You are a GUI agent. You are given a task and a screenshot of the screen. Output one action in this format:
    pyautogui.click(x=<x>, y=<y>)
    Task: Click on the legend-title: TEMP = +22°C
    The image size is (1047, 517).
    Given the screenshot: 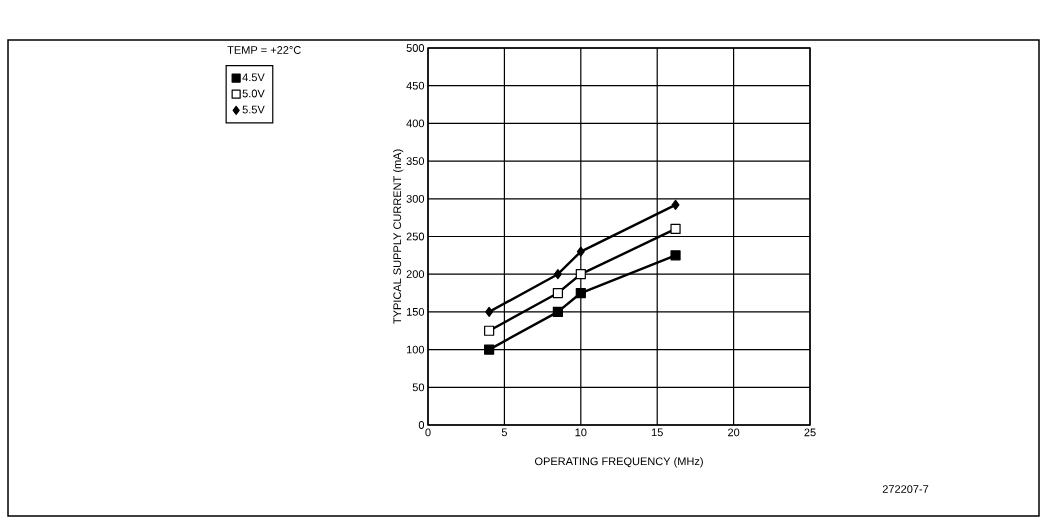 What is the action you would take?
    pyautogui.click(x=264, y=50)
    